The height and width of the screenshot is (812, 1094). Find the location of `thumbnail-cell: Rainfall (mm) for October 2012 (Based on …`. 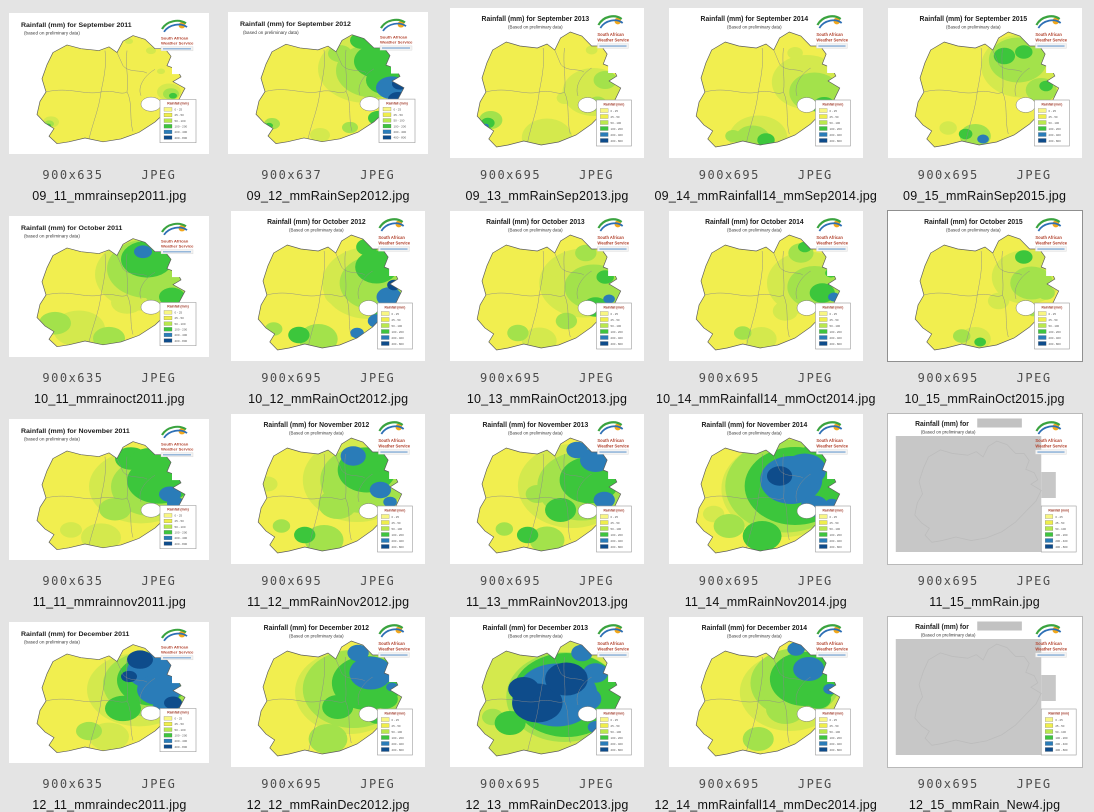

thumbnail-cell: Rainfall (mm) for October 2012 (Based on … is located at coordinates (328, 304).